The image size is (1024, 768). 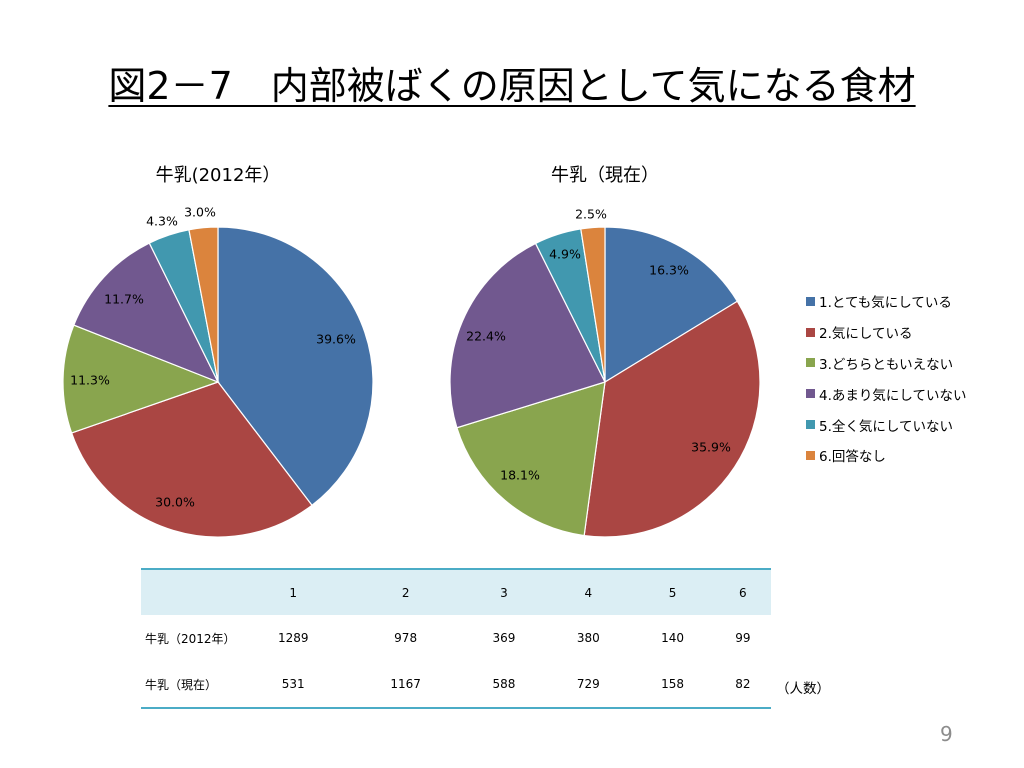 I want to click on slide-title-text: 図2－7 内部被ばくの原因として気になる食材, so click(x=512, y=86).